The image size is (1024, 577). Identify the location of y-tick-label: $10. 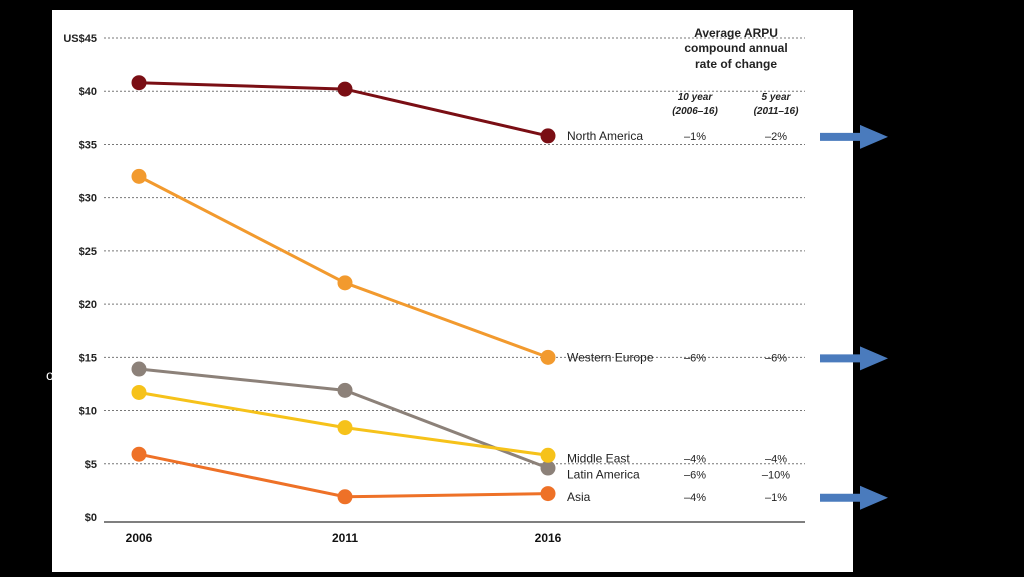
(88, 412).